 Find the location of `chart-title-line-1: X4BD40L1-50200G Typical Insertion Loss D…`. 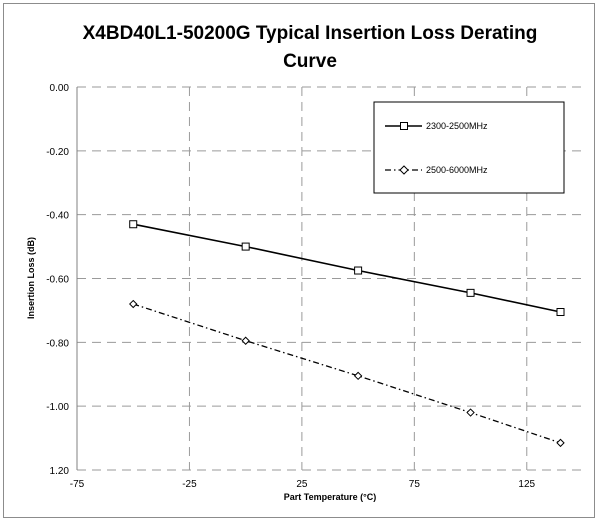

chart-title-line-1: X4BD40L1-50200G Typical Insertion Loss D… is located at coordinates (310, 33).